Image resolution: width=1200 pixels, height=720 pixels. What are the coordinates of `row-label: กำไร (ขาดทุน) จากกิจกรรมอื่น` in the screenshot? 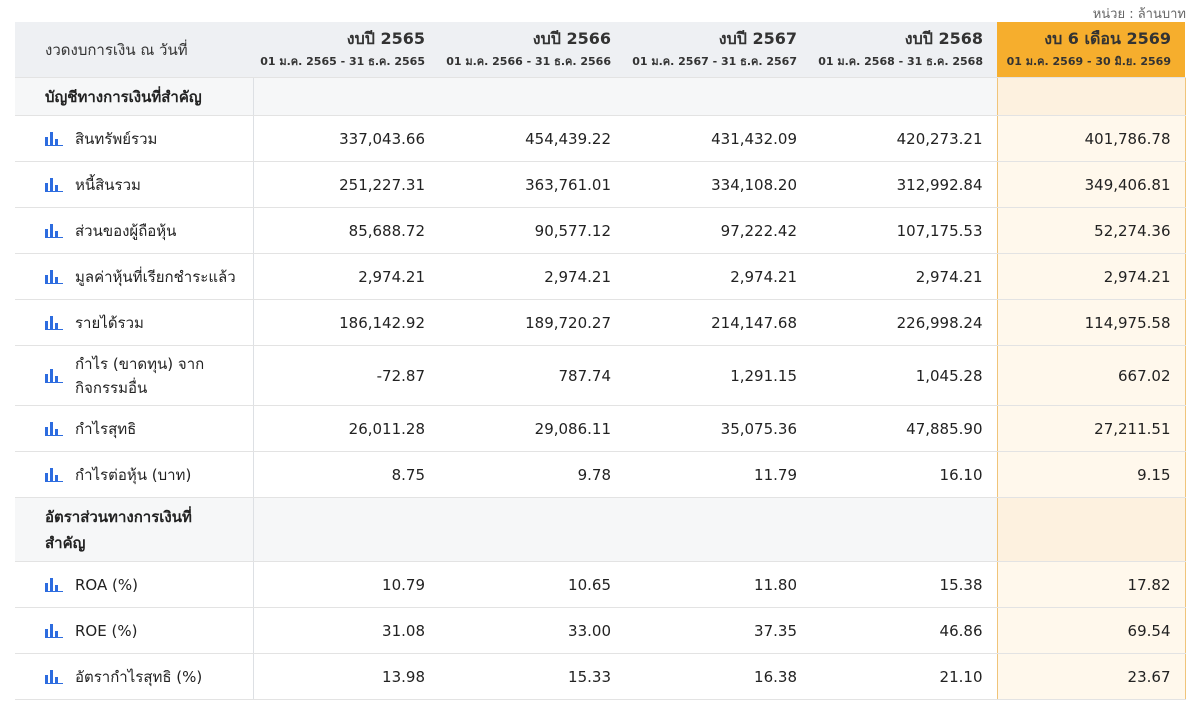 It's located at (140, 375).